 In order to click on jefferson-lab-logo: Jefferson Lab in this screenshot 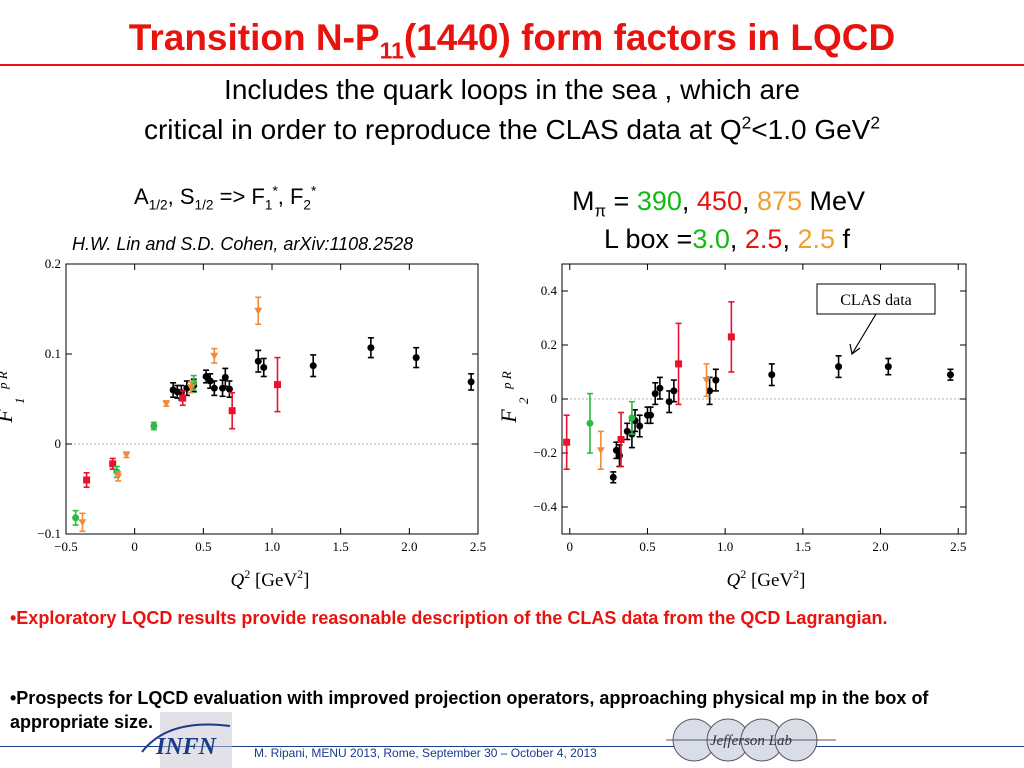, I will do `click(751, 740)`.